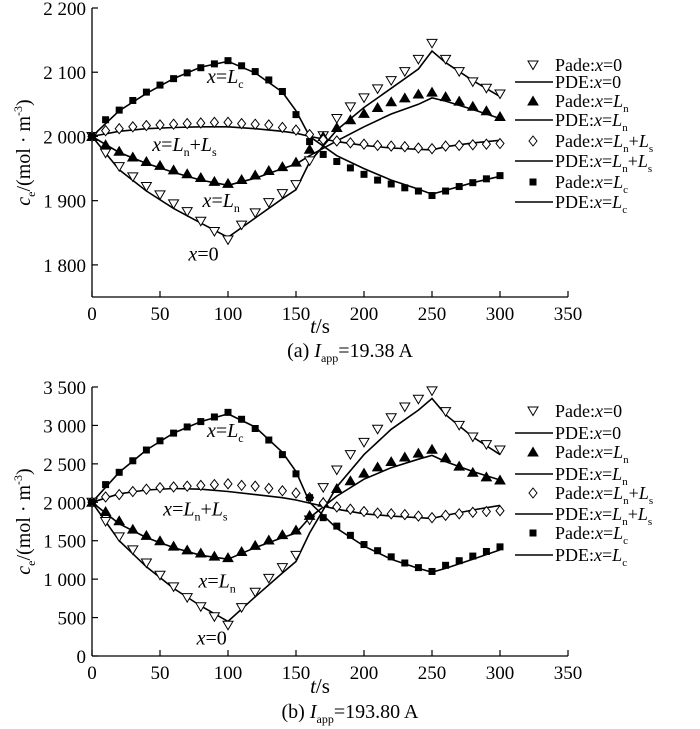 This screenshot has height=729, width=700. I want to click on panel-caption: (b) Iapp=193.80 A, so click(351, 713).